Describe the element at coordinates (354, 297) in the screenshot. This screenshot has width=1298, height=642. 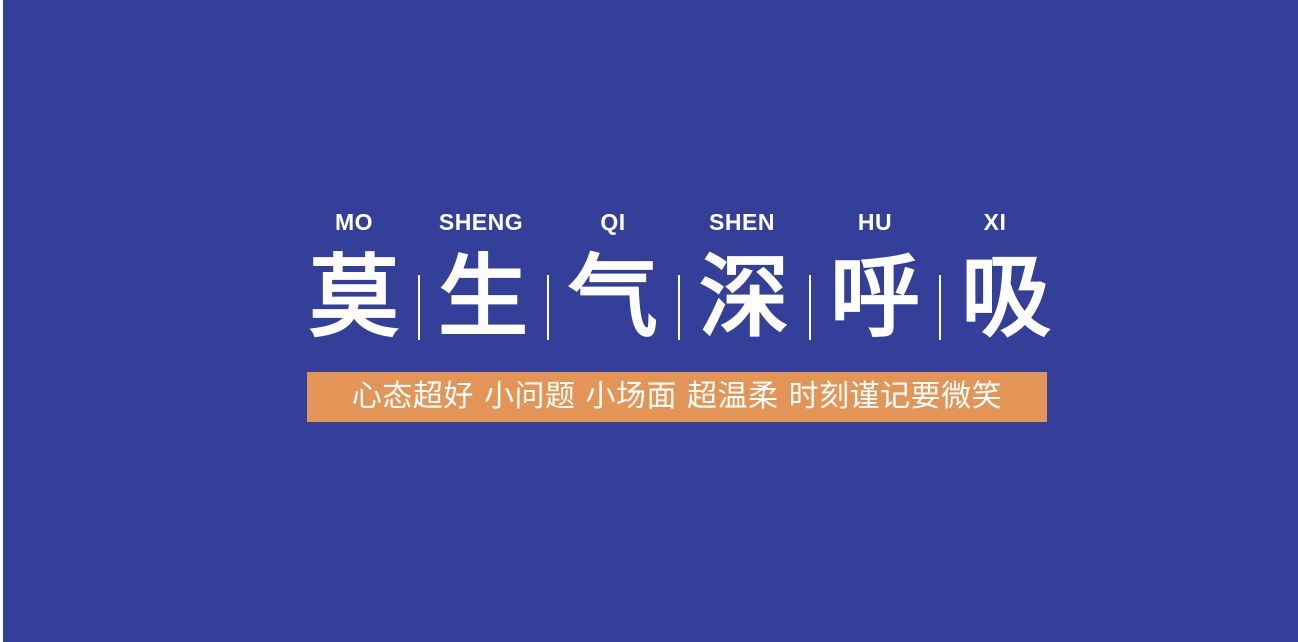
I see `headline-char-mo: 莫` at that location.